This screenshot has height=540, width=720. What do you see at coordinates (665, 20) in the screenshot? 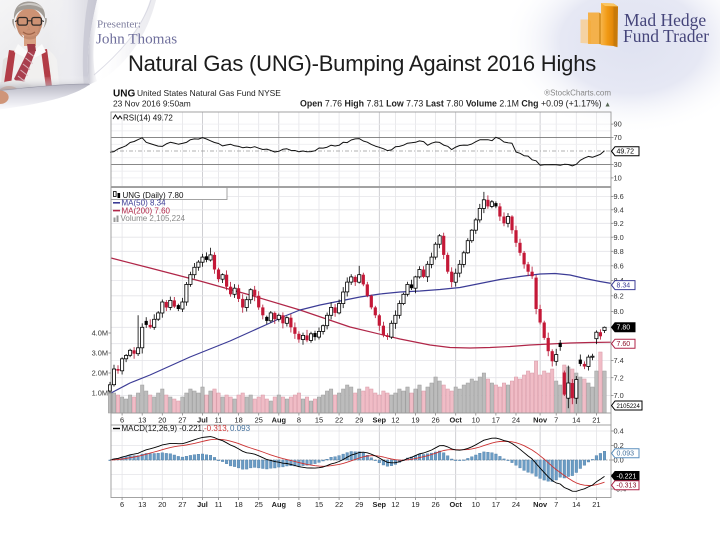
I see `svg-text: Mad Hedge` at bounding box center [665, 20].